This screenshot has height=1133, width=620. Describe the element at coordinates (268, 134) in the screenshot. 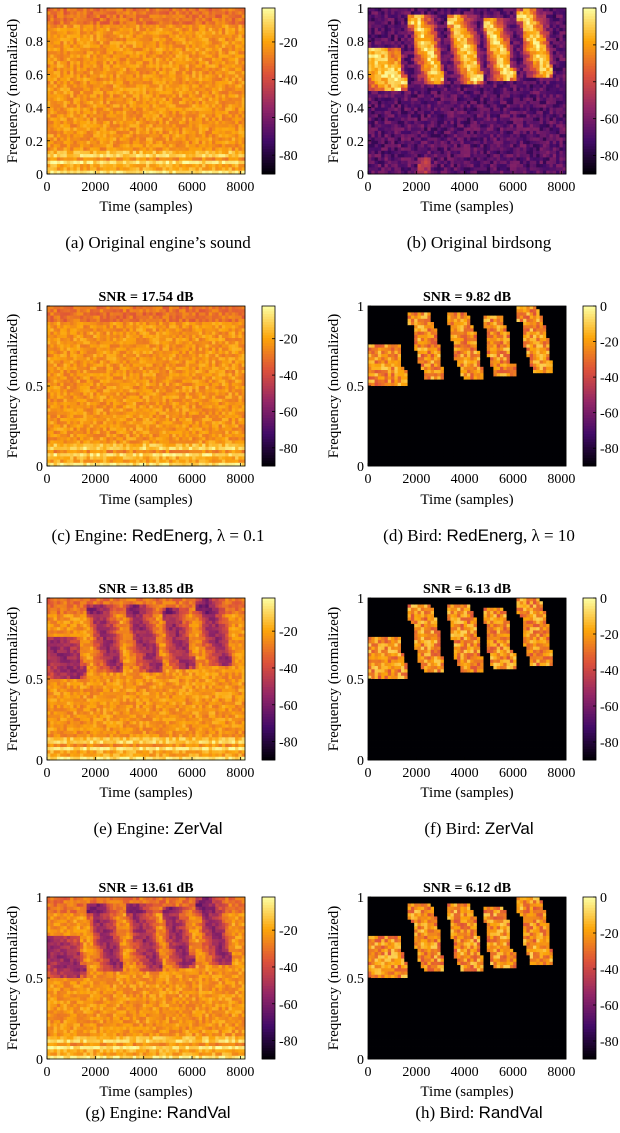

I see `colorbar-segment` at that location.